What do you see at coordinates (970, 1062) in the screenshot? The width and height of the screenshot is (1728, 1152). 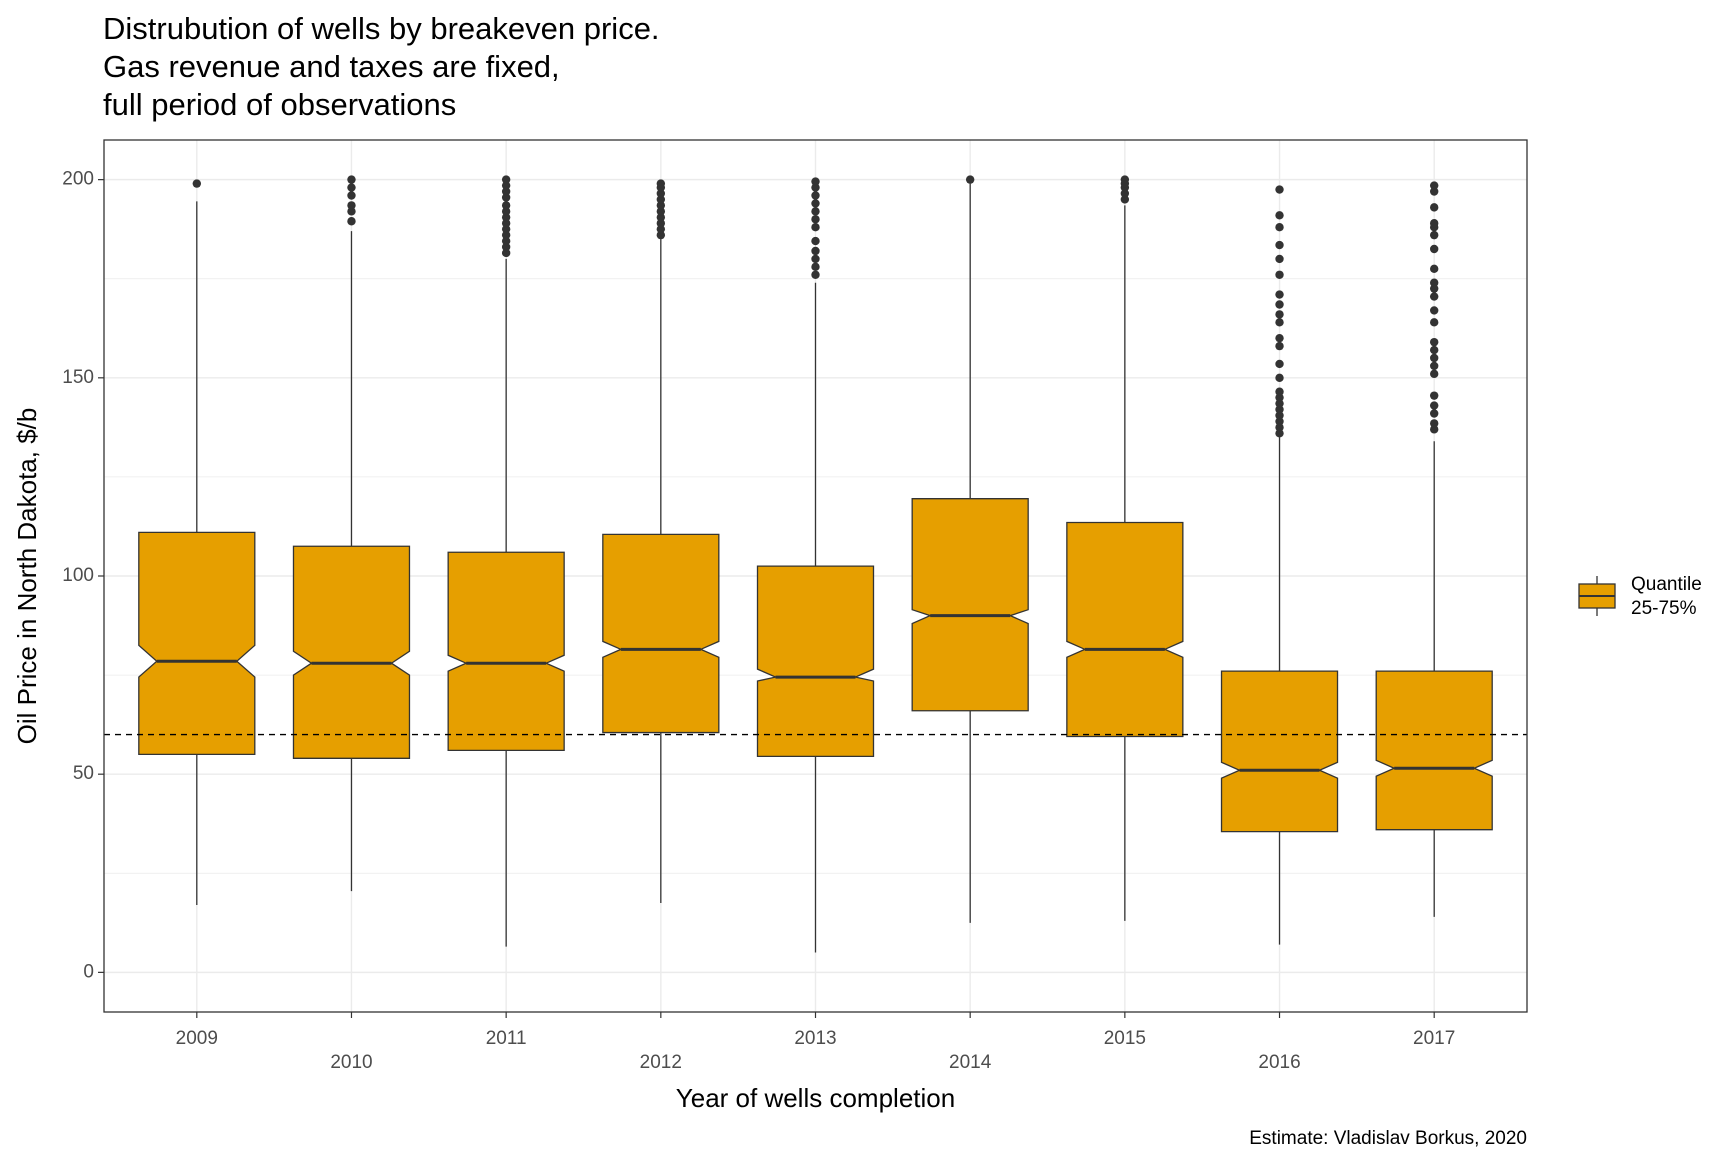 I see `x-tick-label: 2014` at bounding box center [970, 1062].